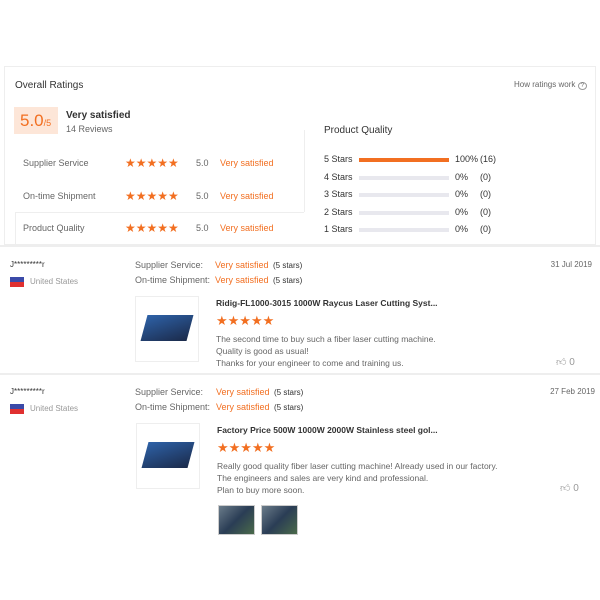 The width and height of the screenshot is (600, 600). What do you see at coordinates (572, 391) in the screenshot?
I see `review-date: 27 Feb 2019` at bounding box center [572, 391].